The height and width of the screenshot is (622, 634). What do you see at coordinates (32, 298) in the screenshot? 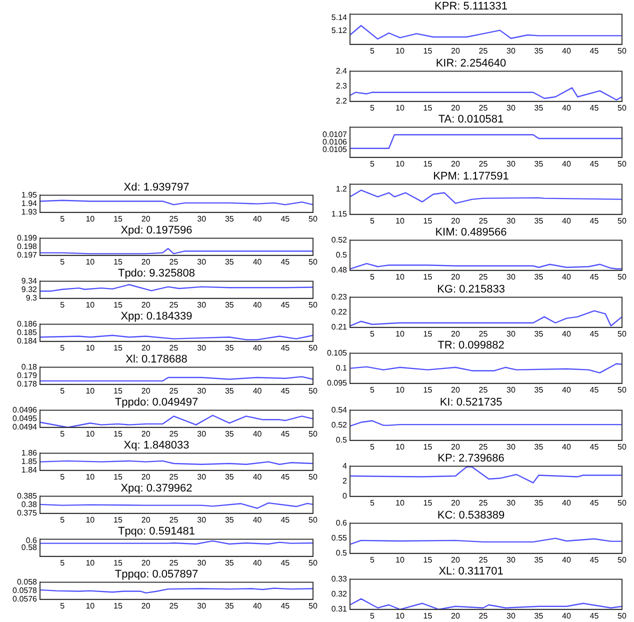
I see `y-tick-label: 9.3` at bounding box center [32, 298].